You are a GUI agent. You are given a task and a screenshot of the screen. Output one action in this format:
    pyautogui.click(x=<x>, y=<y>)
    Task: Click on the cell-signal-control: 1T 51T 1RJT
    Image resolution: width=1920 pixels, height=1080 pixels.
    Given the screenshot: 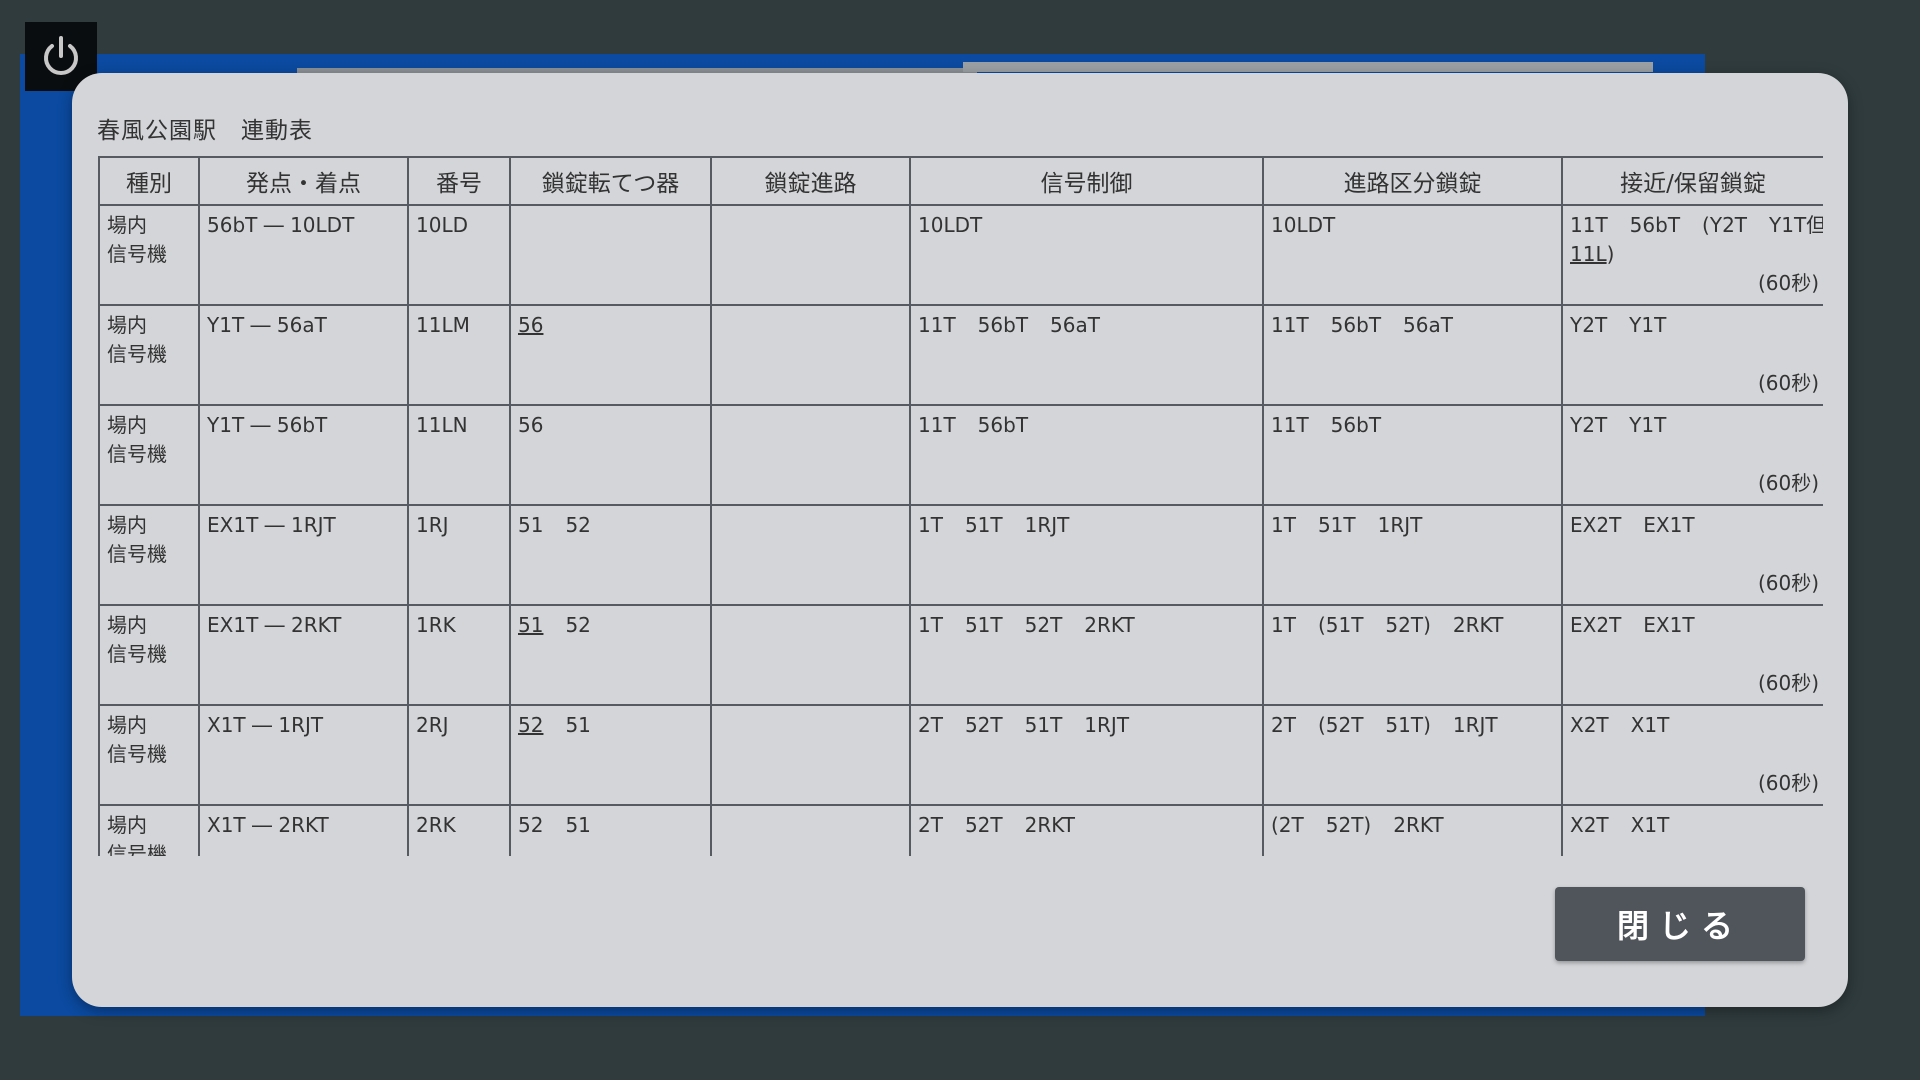 What is the action you would take?
    pyautogui.click(x=1086, y=555)
    